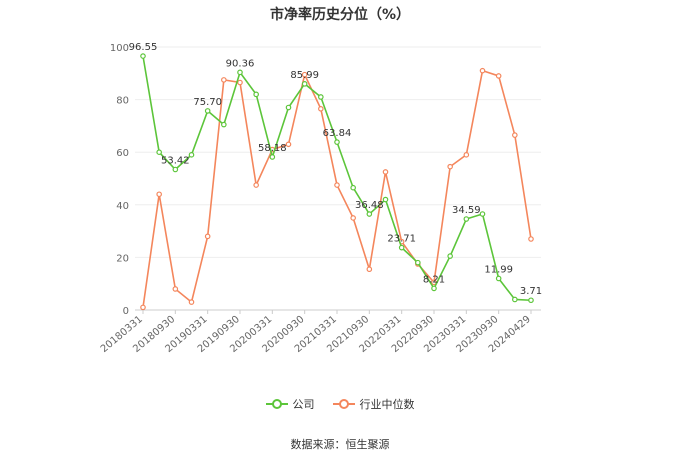 The image size is (680, 460). Describe the element at coordinates (207, 102) in the screenshot. I see `data-label: 75.70` at that location.